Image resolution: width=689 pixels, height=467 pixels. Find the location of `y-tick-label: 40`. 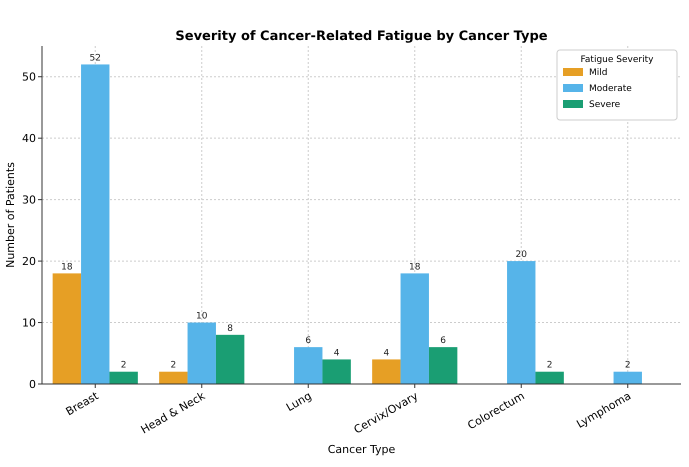

y-tick-label: 40 is located at coordinates (29, 139).